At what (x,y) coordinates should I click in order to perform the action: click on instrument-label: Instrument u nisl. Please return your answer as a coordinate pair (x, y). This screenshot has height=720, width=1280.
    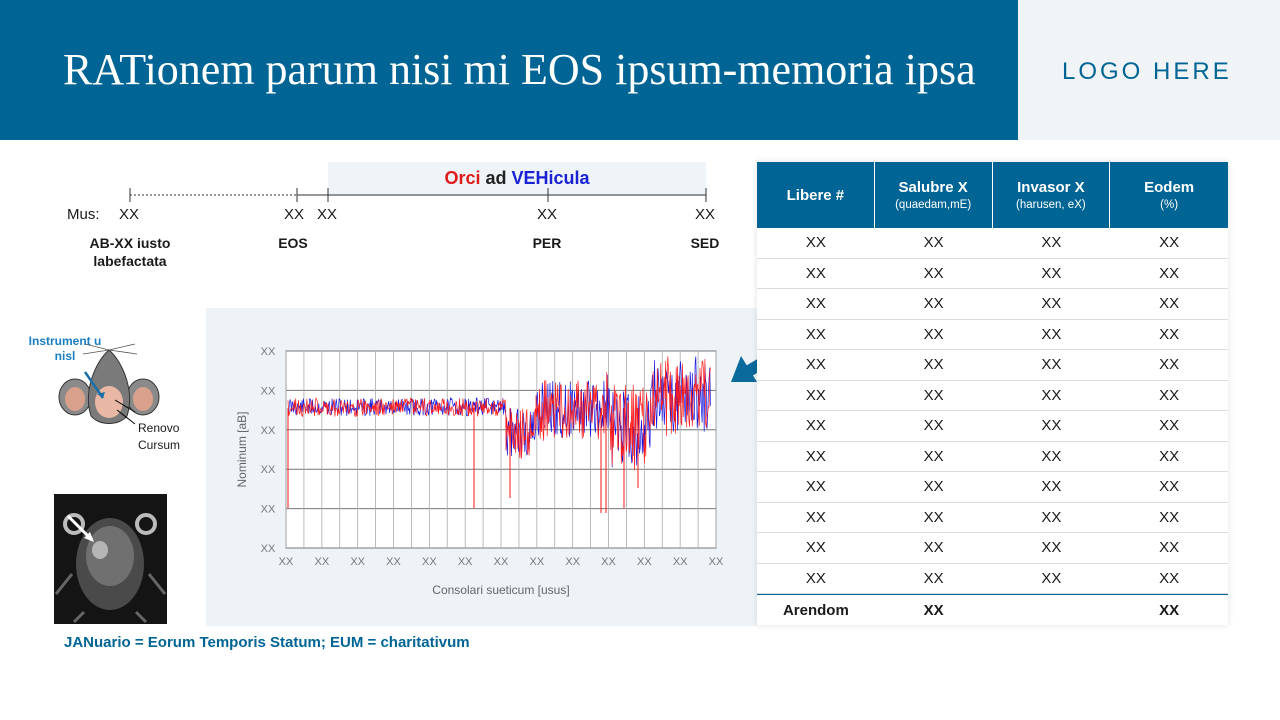
    Looking at the image, I should click on (65, 348).